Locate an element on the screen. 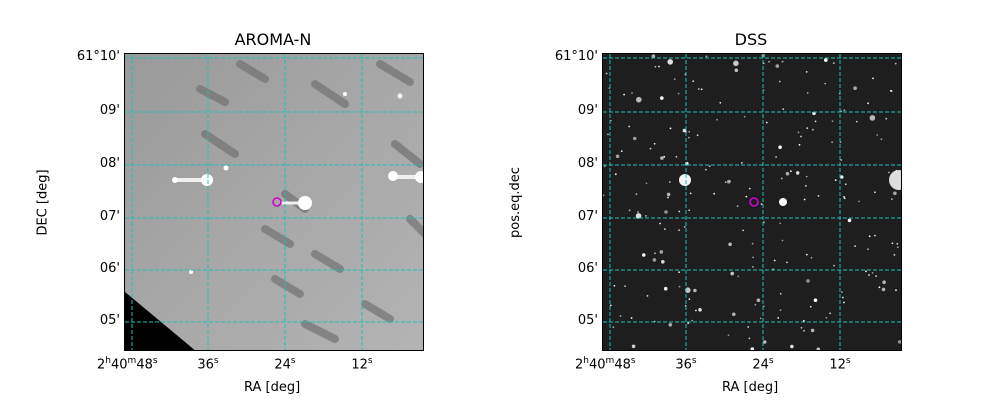 The width and height of the screenshot is (1000, 400). panel-title-aroma-n: AROMA-N is located at coordinates (273, 39).